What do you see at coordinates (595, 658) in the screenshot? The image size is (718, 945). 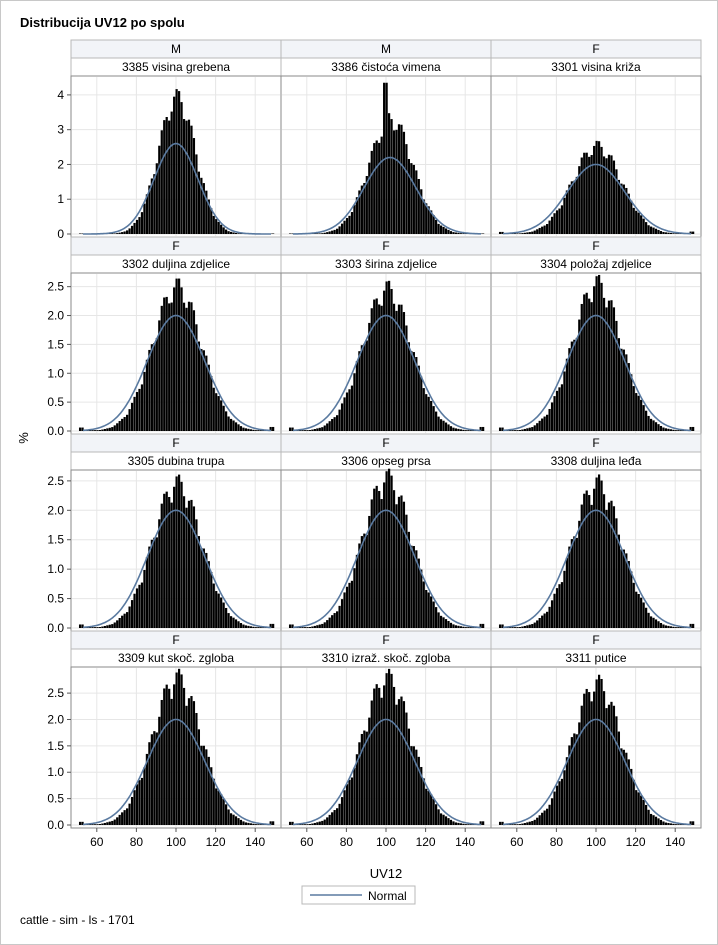 I see `panel-trait-label: 3311 putice` at bounding box center [595, 658].